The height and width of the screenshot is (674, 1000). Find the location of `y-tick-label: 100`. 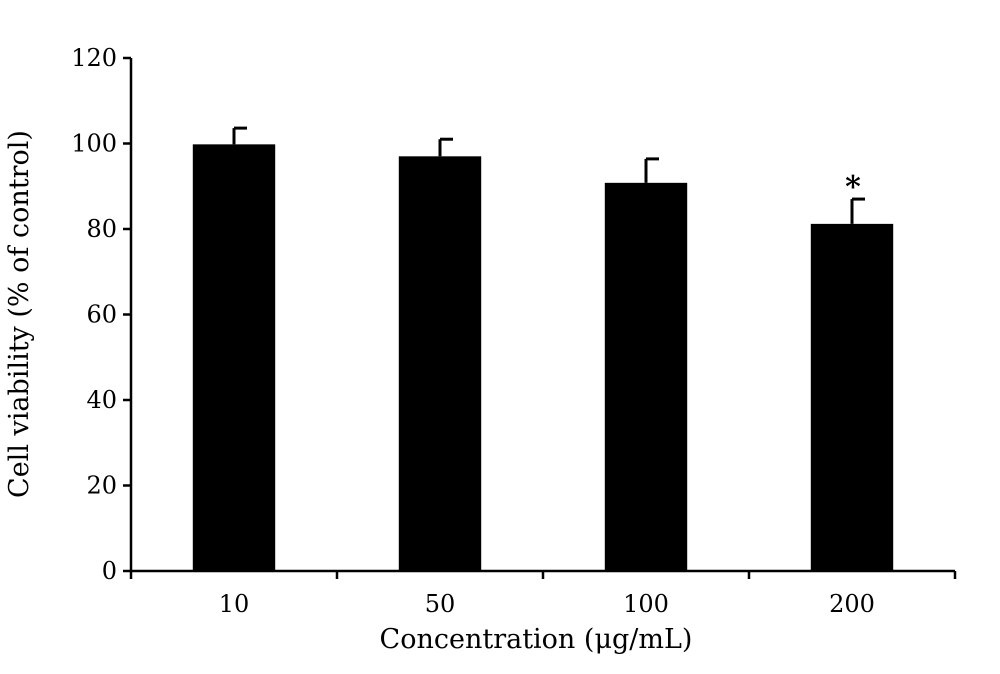

y-tick-label: 100 is located at coordinates (94, 144).